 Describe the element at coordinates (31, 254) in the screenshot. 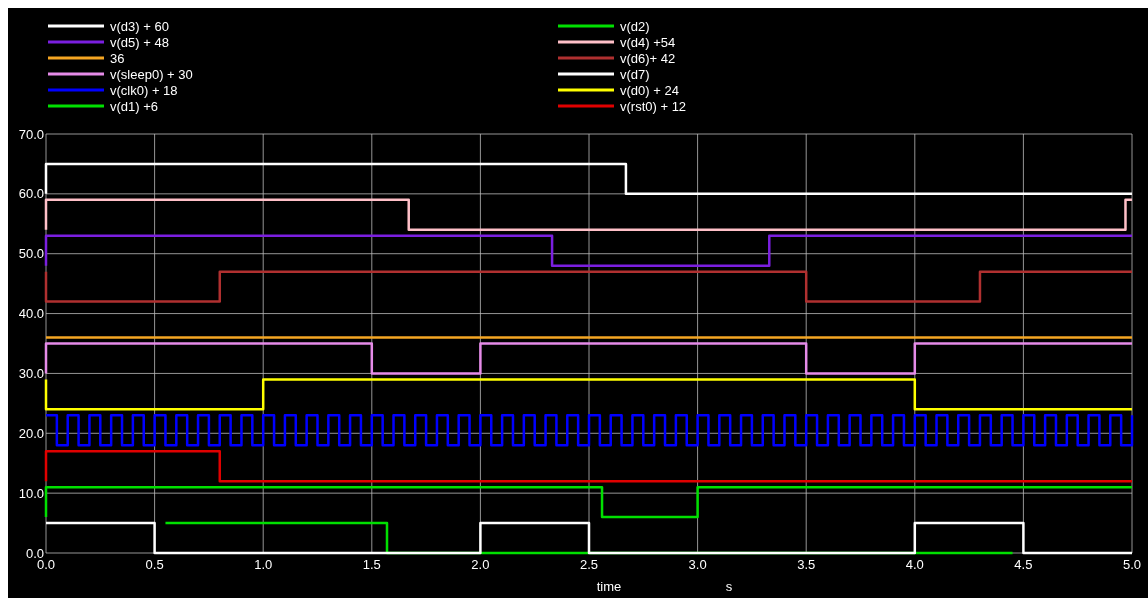

I see `y-tick-label: 50.0` at that location.